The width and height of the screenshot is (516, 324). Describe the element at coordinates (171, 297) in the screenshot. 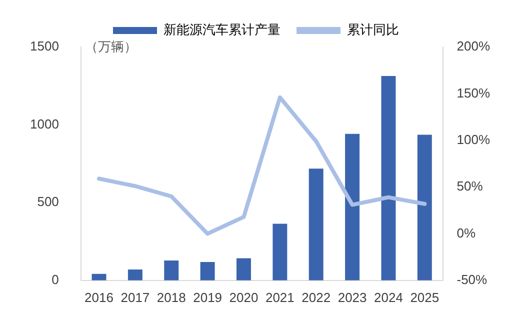

I see `x-tick-label: 2018` at that location.